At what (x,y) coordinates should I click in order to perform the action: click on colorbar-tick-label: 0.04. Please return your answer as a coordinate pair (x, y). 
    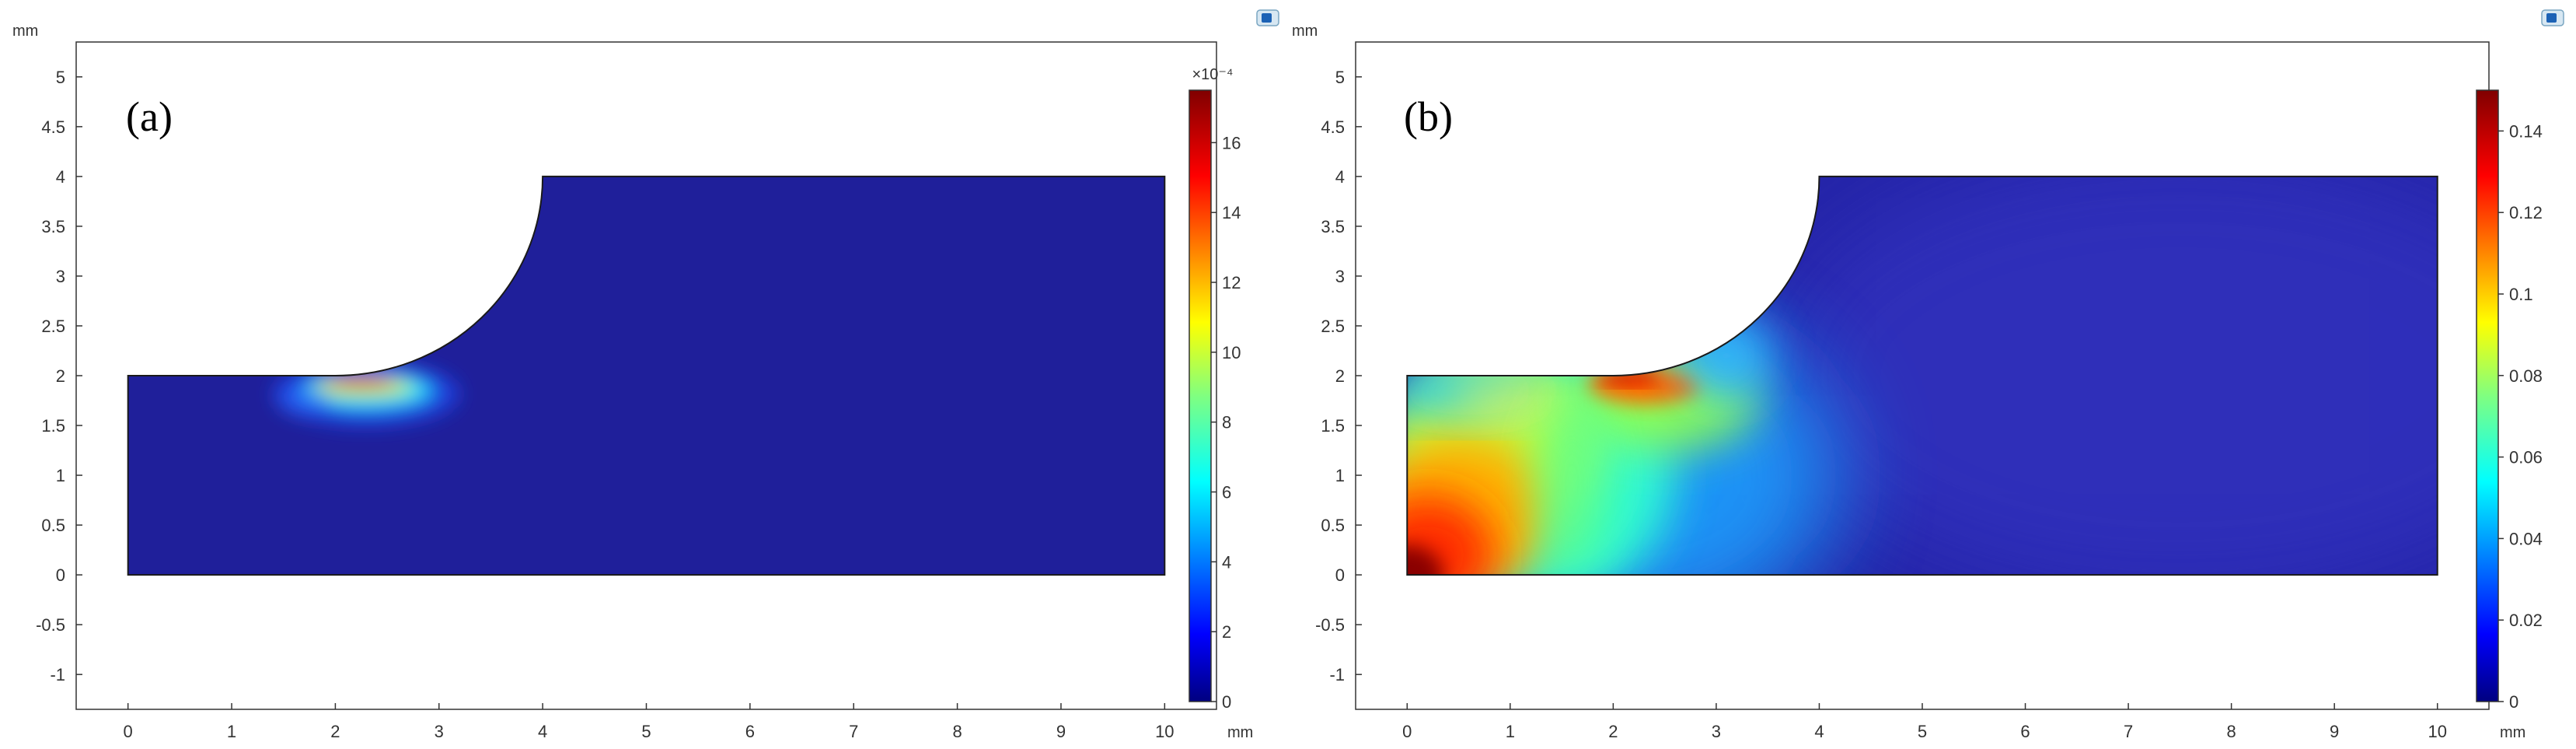
    Looking at the image, I should click on (2526, 538).